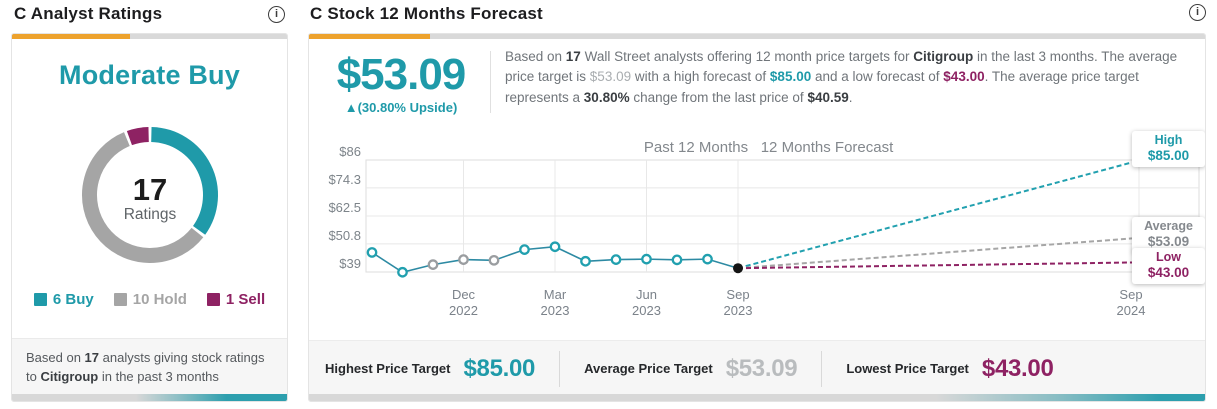  Describe the element at coordinates (245, 299) in the screenshot. I see `legend-label: 1 Sell` at that location.